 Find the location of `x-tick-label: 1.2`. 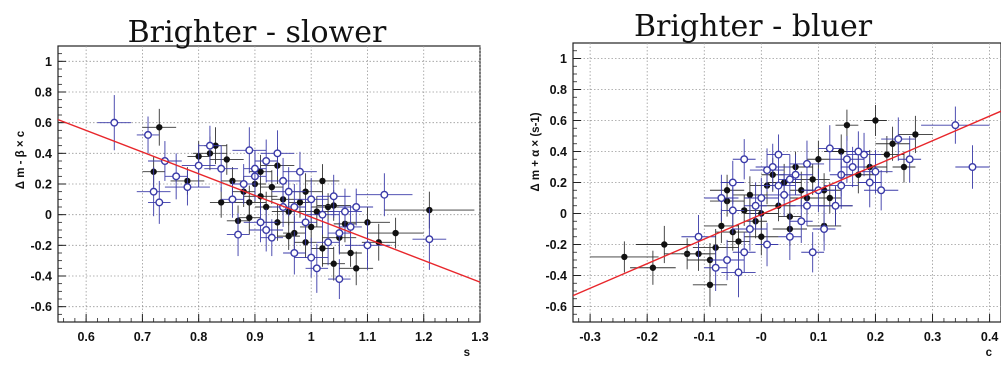

x-tick-label: 1.2 is located at coordinates (423, 337).